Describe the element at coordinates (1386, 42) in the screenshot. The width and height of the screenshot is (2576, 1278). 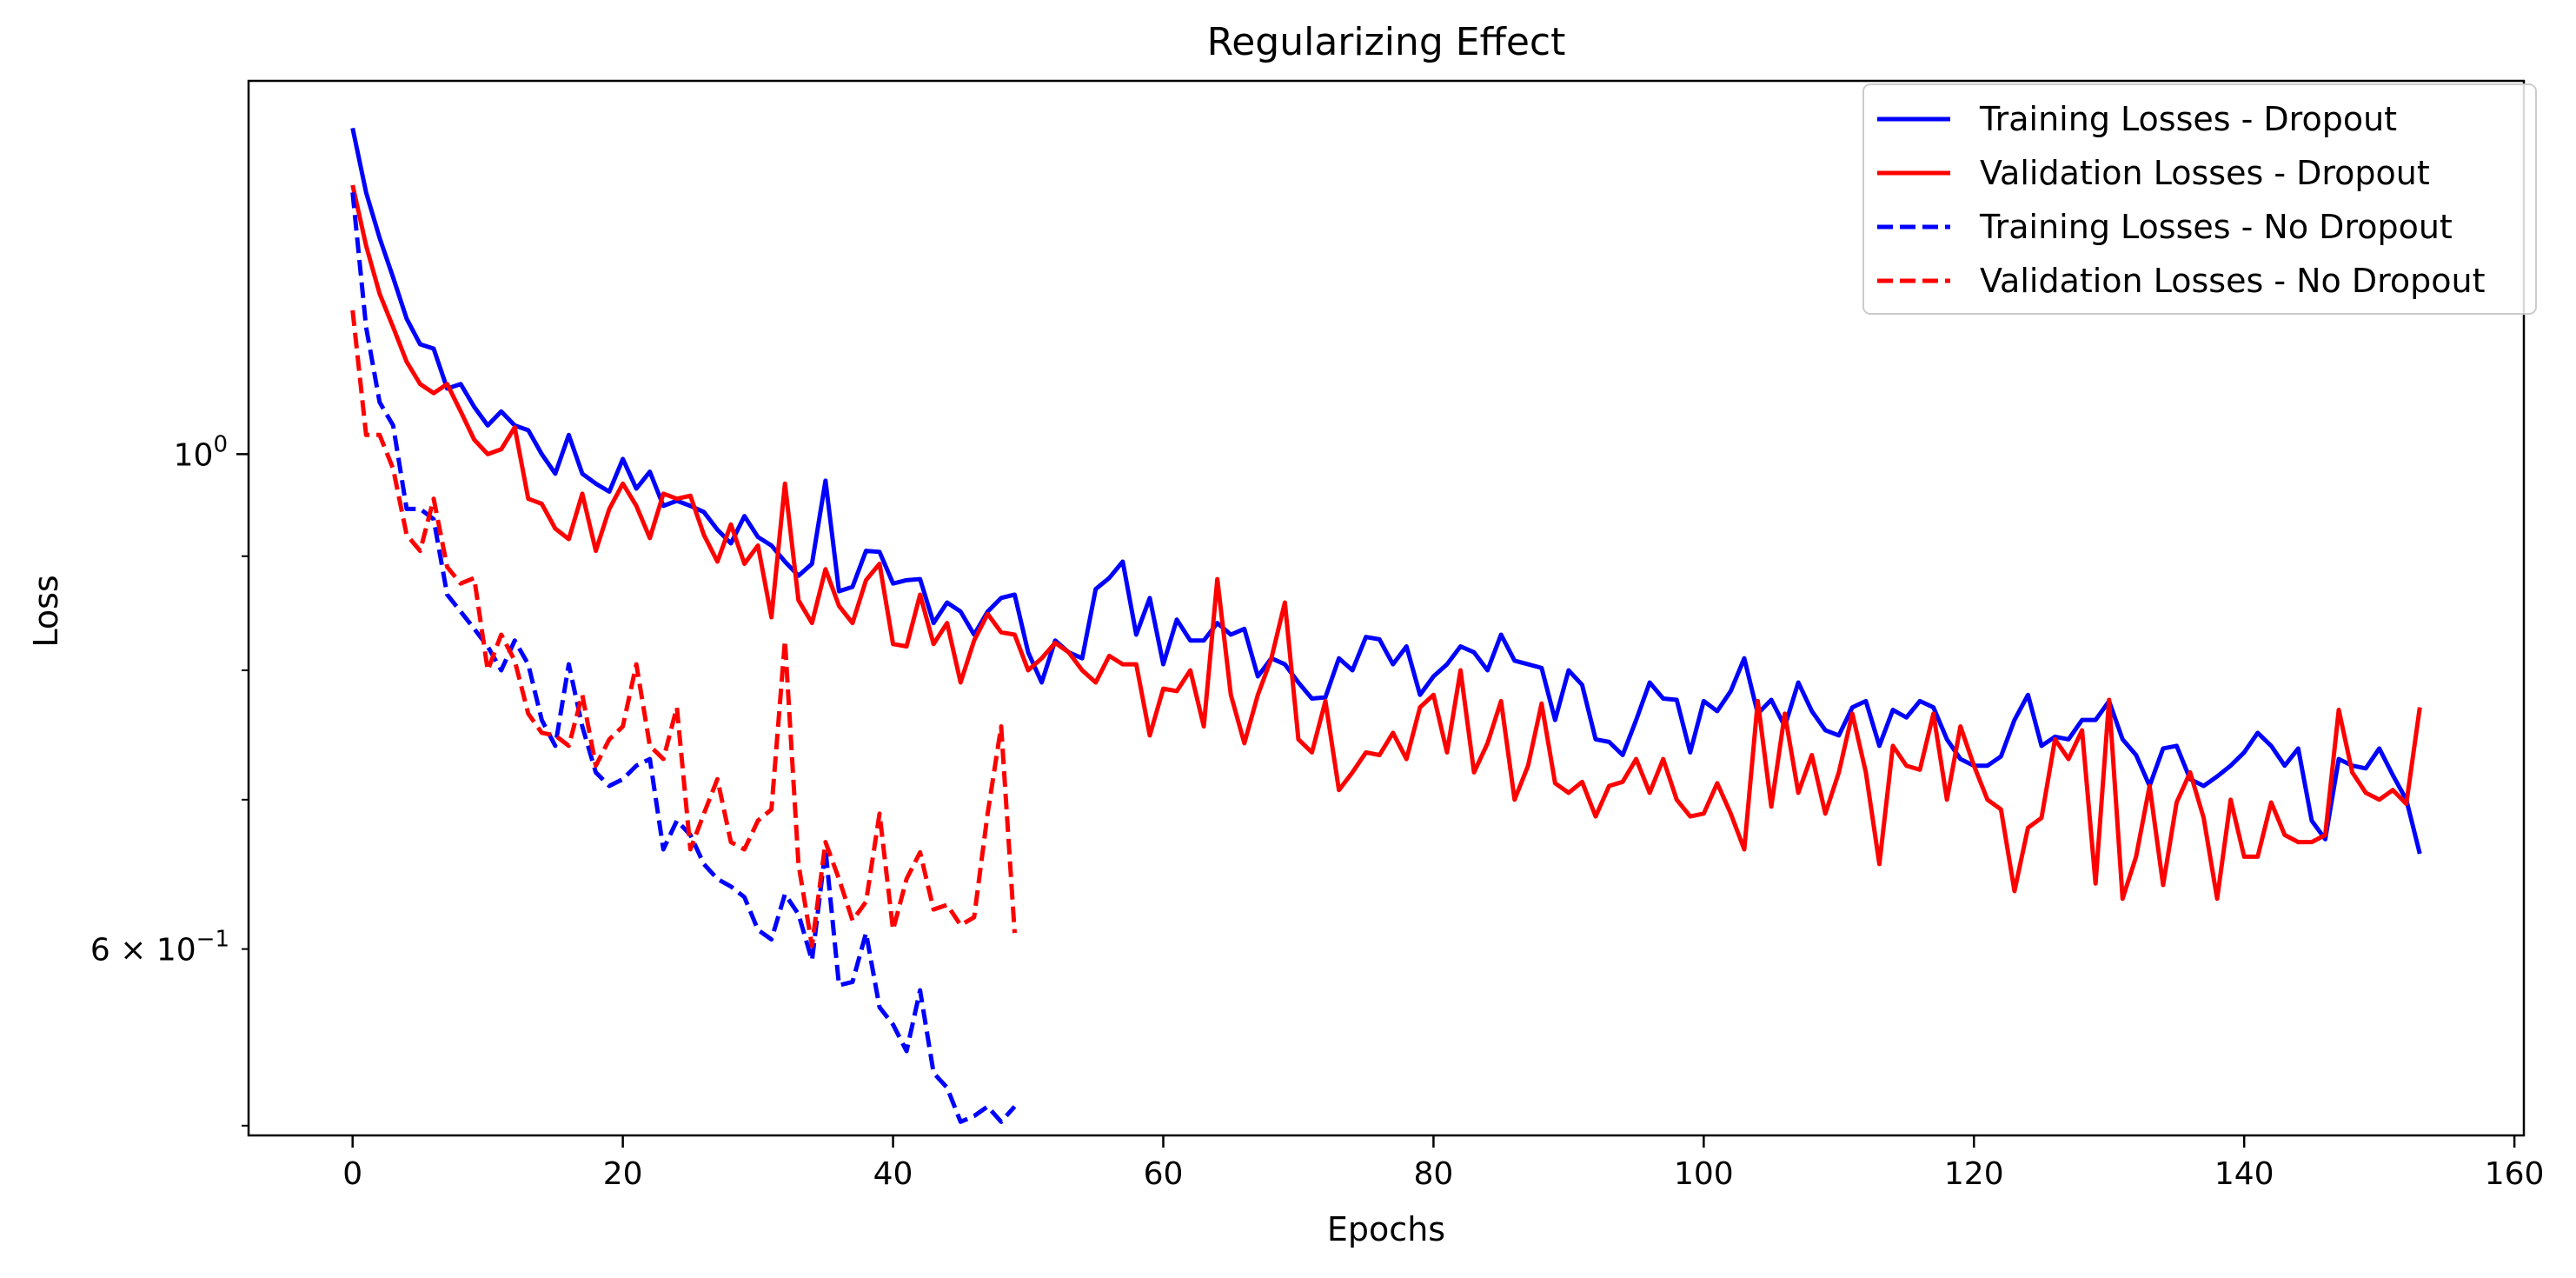
I see `chart-title: Regularizing Effect` at that location.